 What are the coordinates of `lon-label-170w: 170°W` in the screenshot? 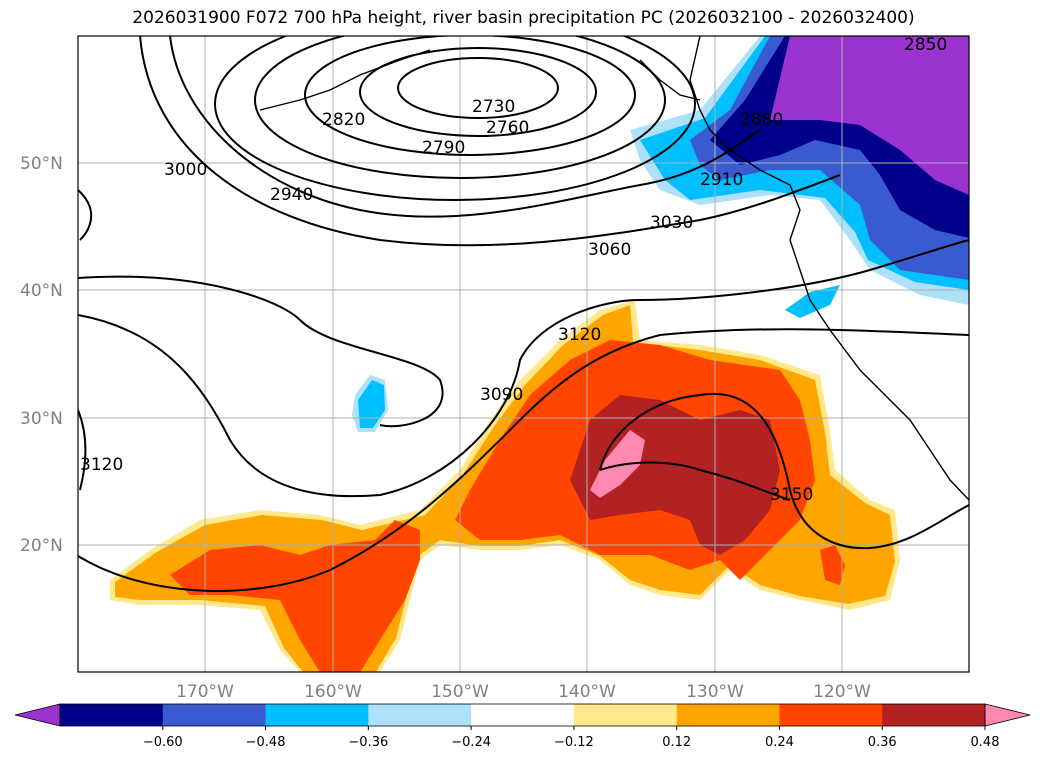 It's located at (205, 692).